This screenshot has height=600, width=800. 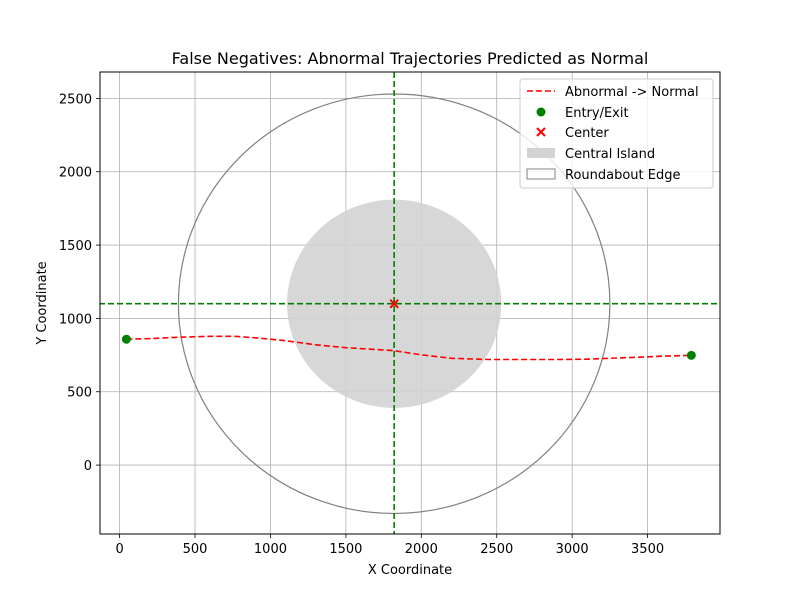 I want to click on legend-frame, so click(x=616, y=133).